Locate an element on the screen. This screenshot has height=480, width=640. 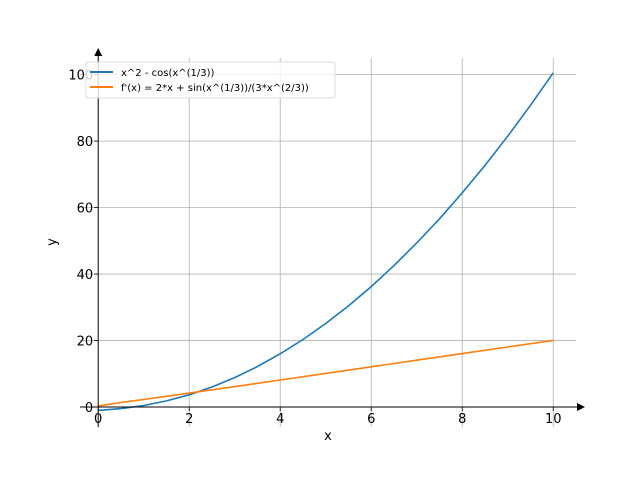
y-tick-label: 60 is located at coordinates (85, 209).